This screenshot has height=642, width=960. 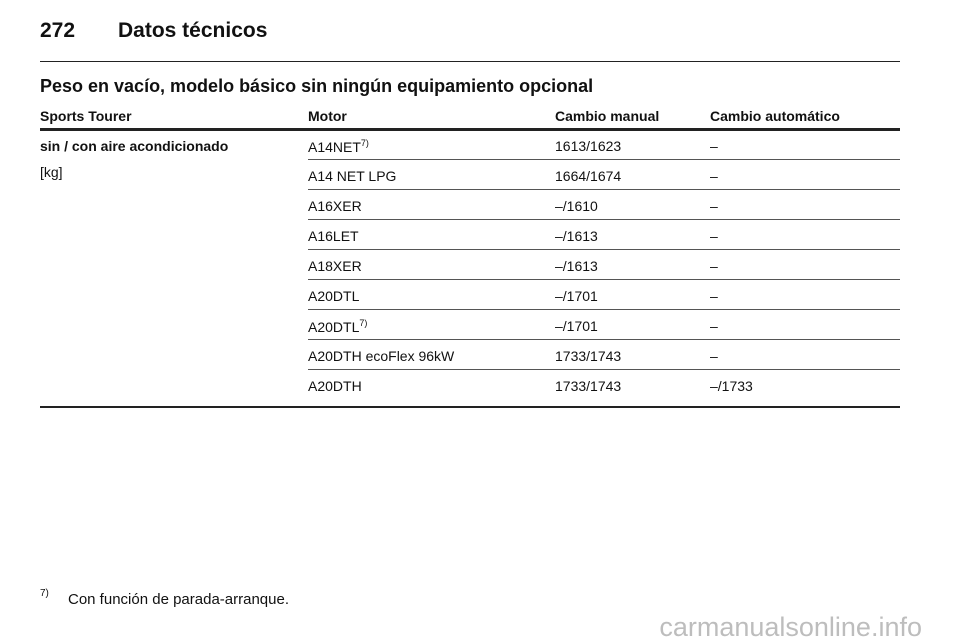 I want to click on motor: A16LET, so click(x=333, y=236).